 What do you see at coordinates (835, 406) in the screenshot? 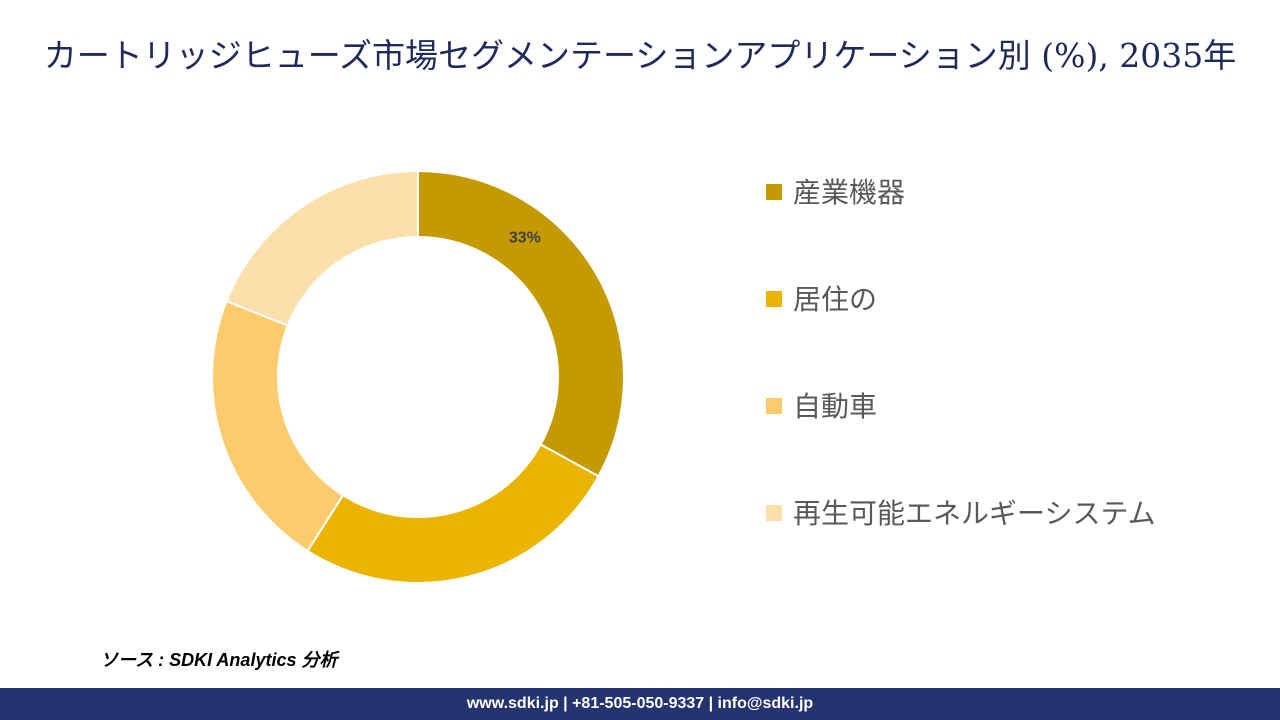
I see `legend-label: 自動車` at bounding box center [835, 406].